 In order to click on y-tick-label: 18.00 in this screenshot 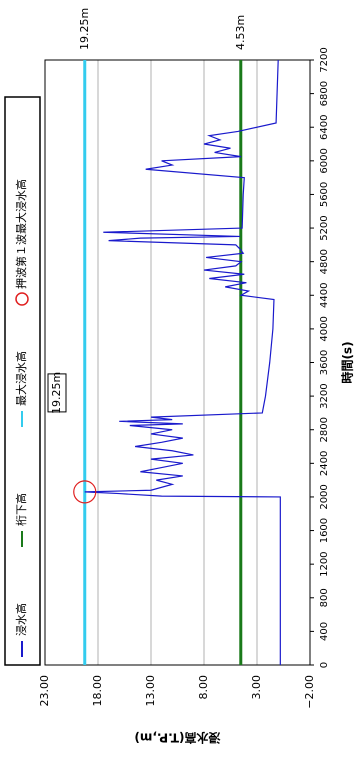, I will do `click(97, 691)`.